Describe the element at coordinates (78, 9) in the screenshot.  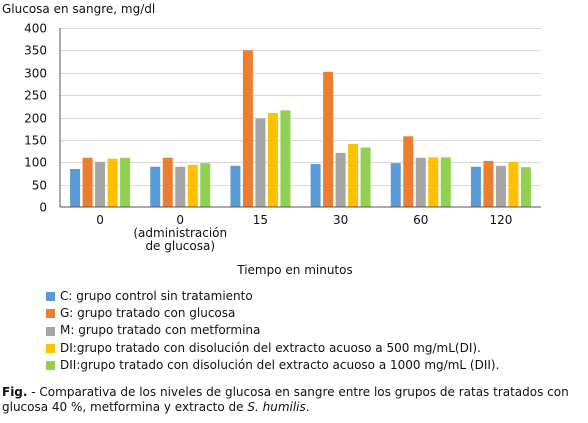
I see `y-axis-label: Glucosa en sangre, mg/dl` at that location.